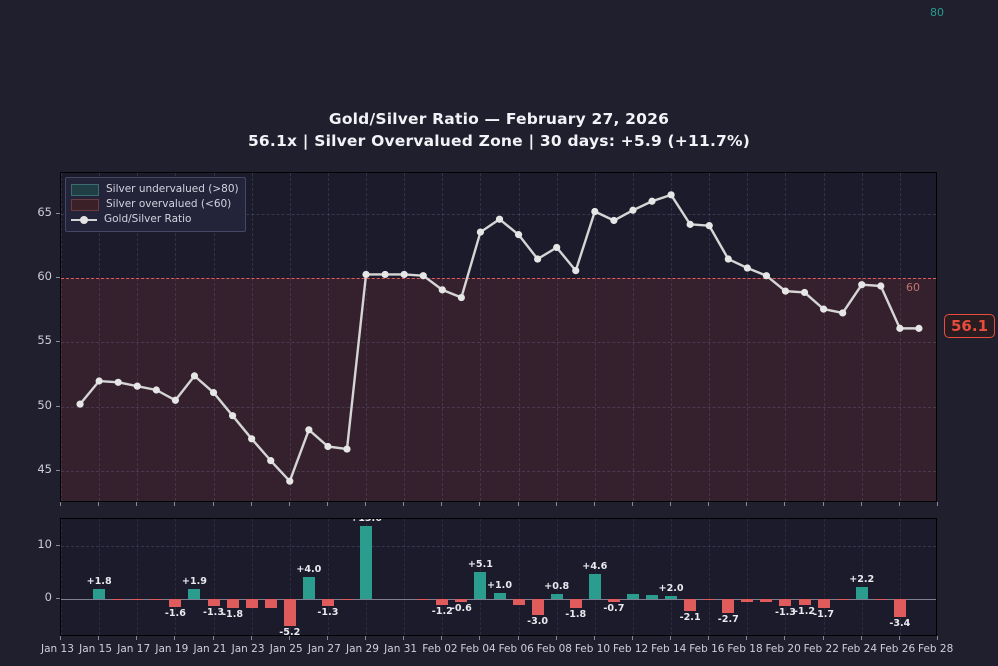 Image resolution: width=998 pixels, height=666 pixels. I want to click on y-axis-tick-label: 65, so click(44, 212).